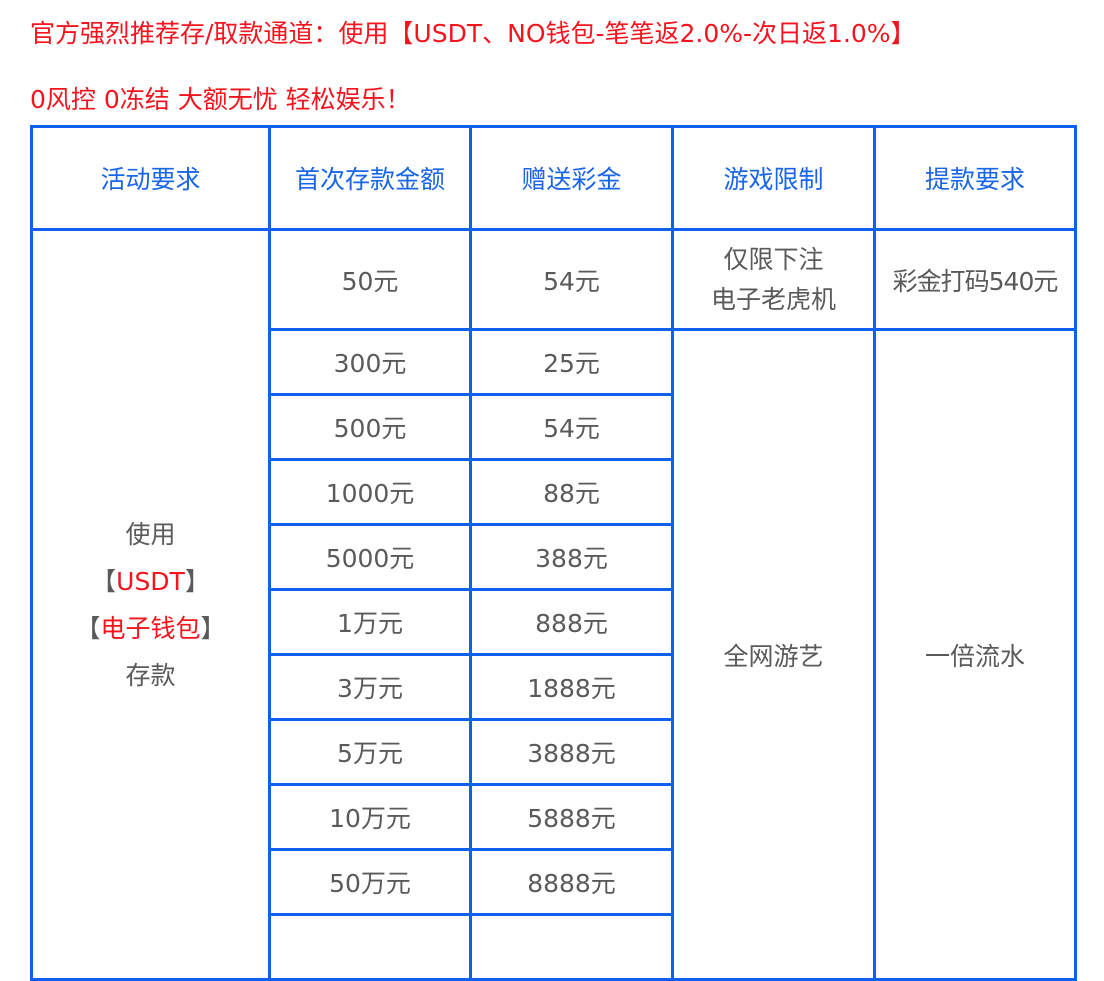  Describe the element at coordinates (571, 687) in the screenshot. I see `bonus-cell: 1888元` at that location.